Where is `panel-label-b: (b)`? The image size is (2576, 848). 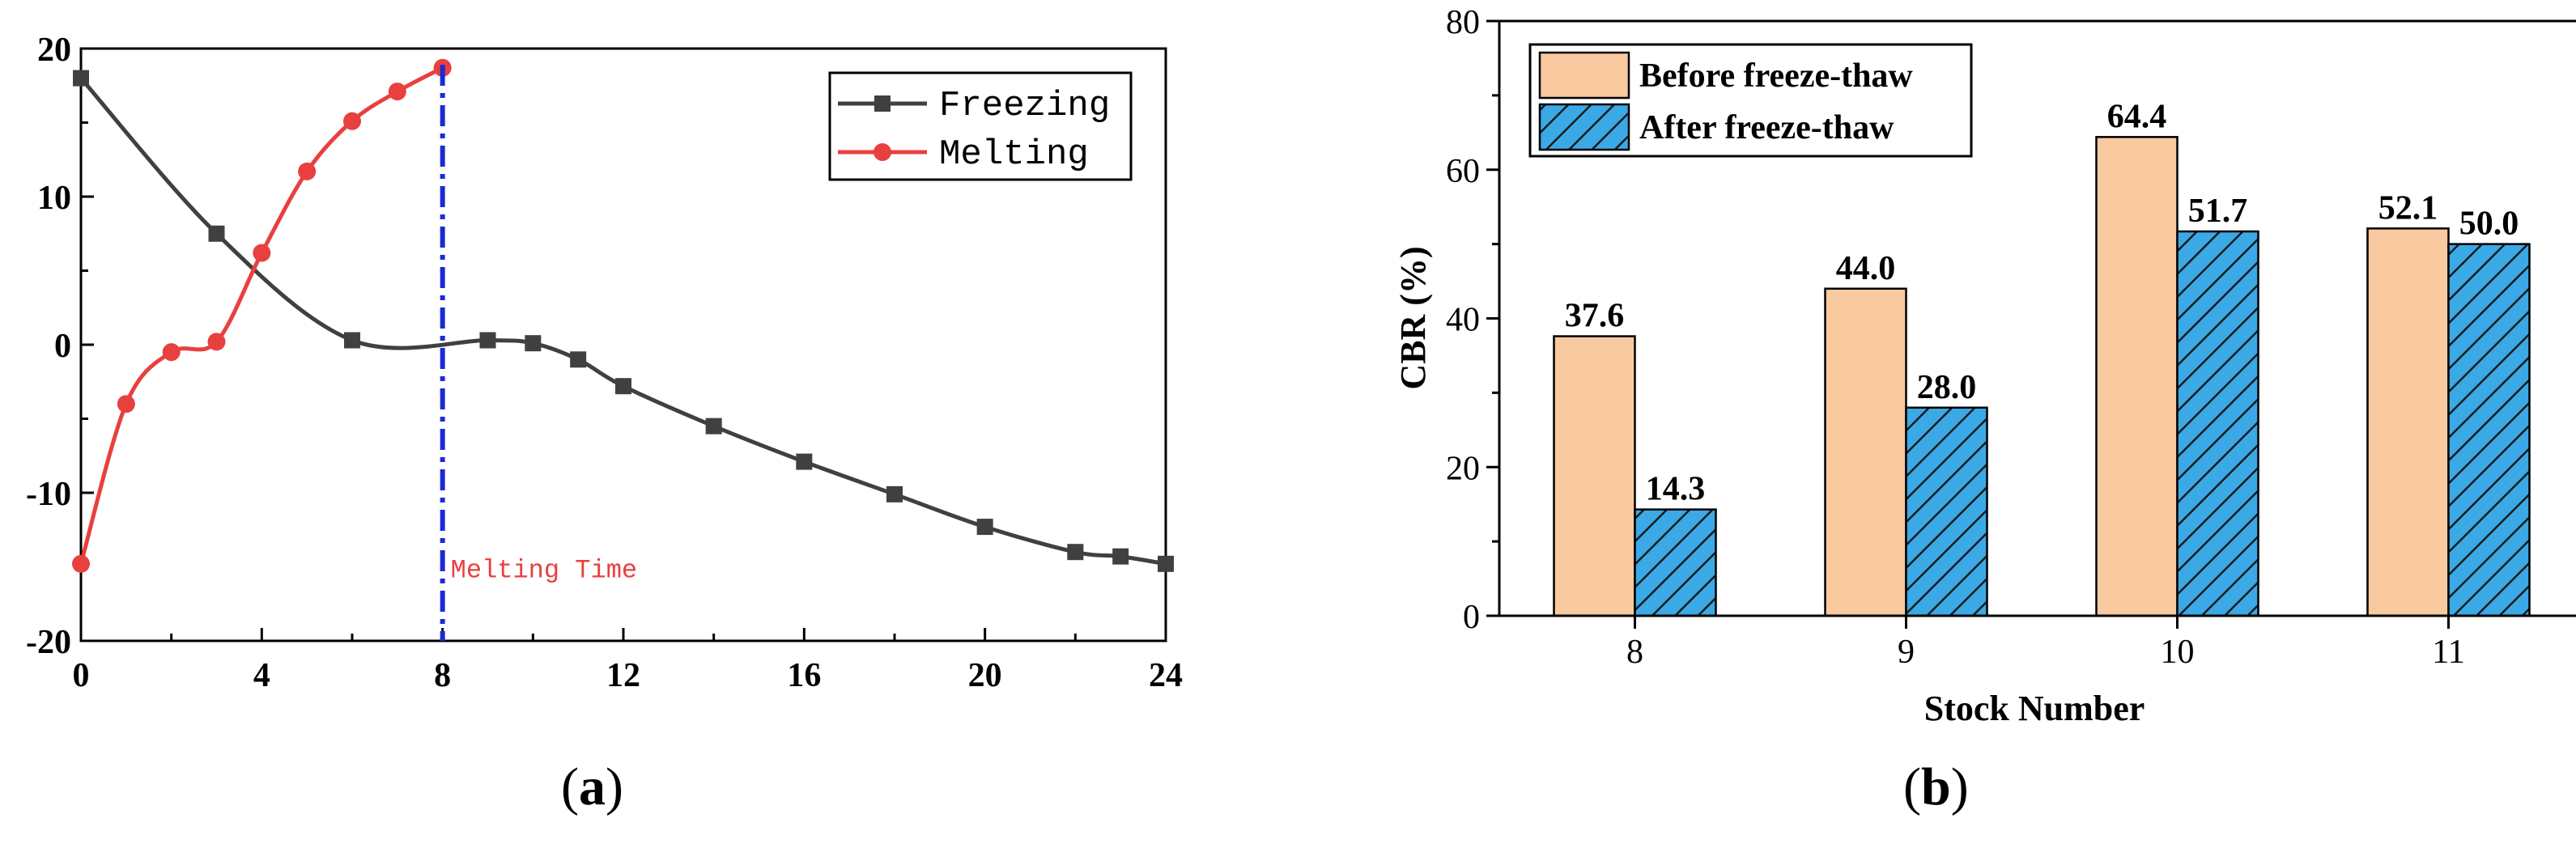
panel-label-b: (b) is located at coordinates (1936, 787).